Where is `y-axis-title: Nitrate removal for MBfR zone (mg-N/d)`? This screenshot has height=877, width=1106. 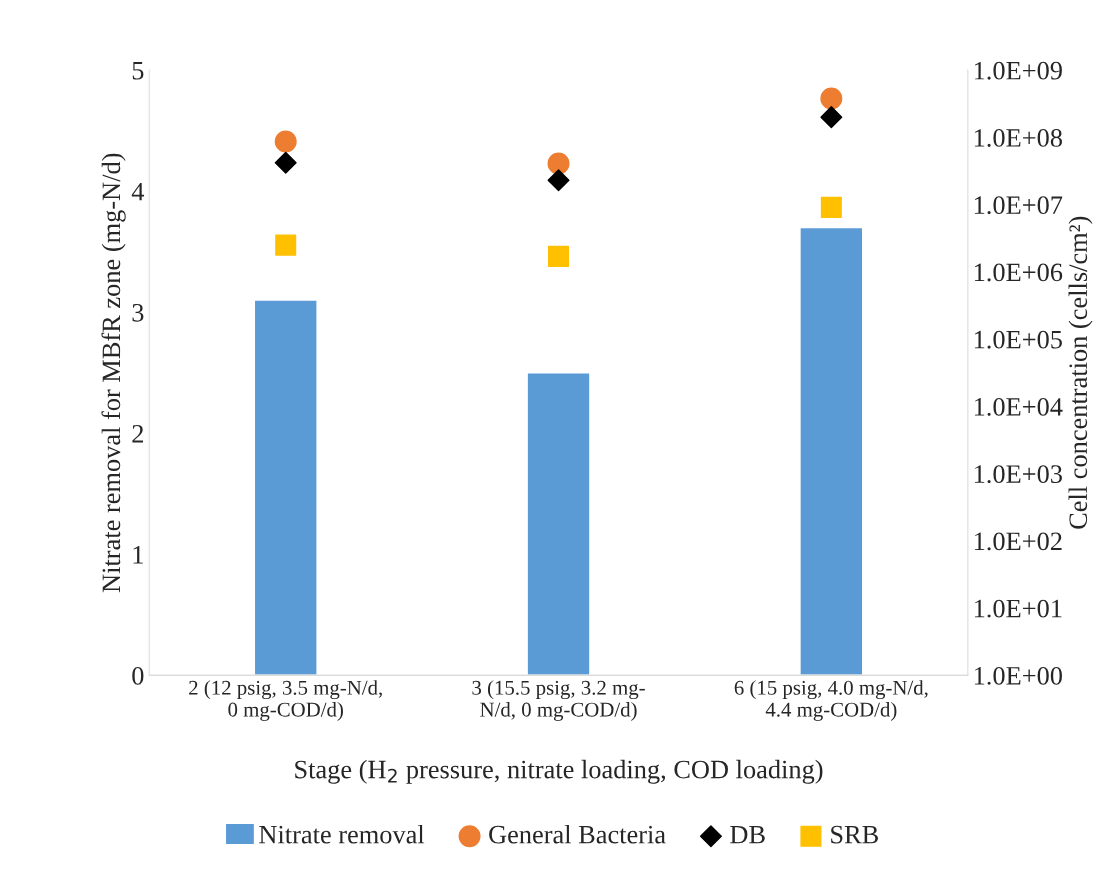
y-axis-title: Nitrate removal for MBfR zone (mg-N/d) is located at coordinates (113, 373).